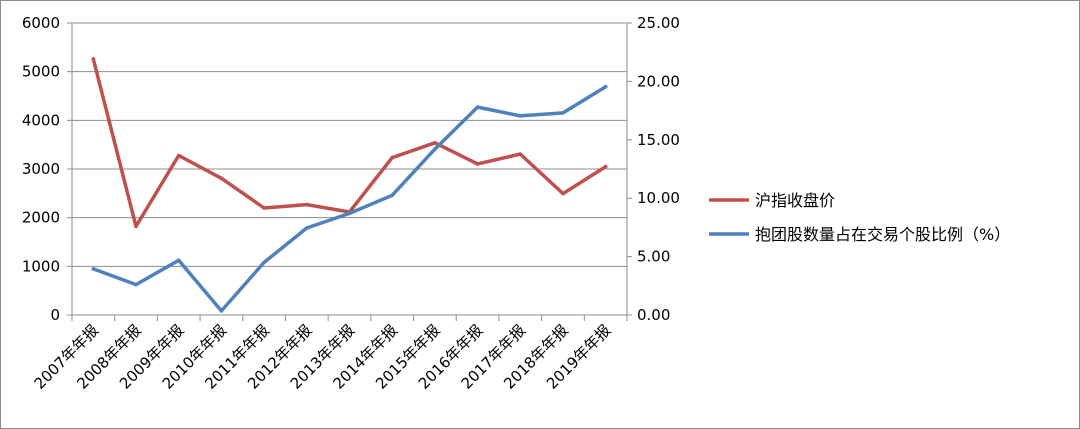 This screenshot has height=429, width=1080. Describe the element at coordinates (658, 81) in the screenshot. I see `right-axis-tick-label: 20.00` at that location.